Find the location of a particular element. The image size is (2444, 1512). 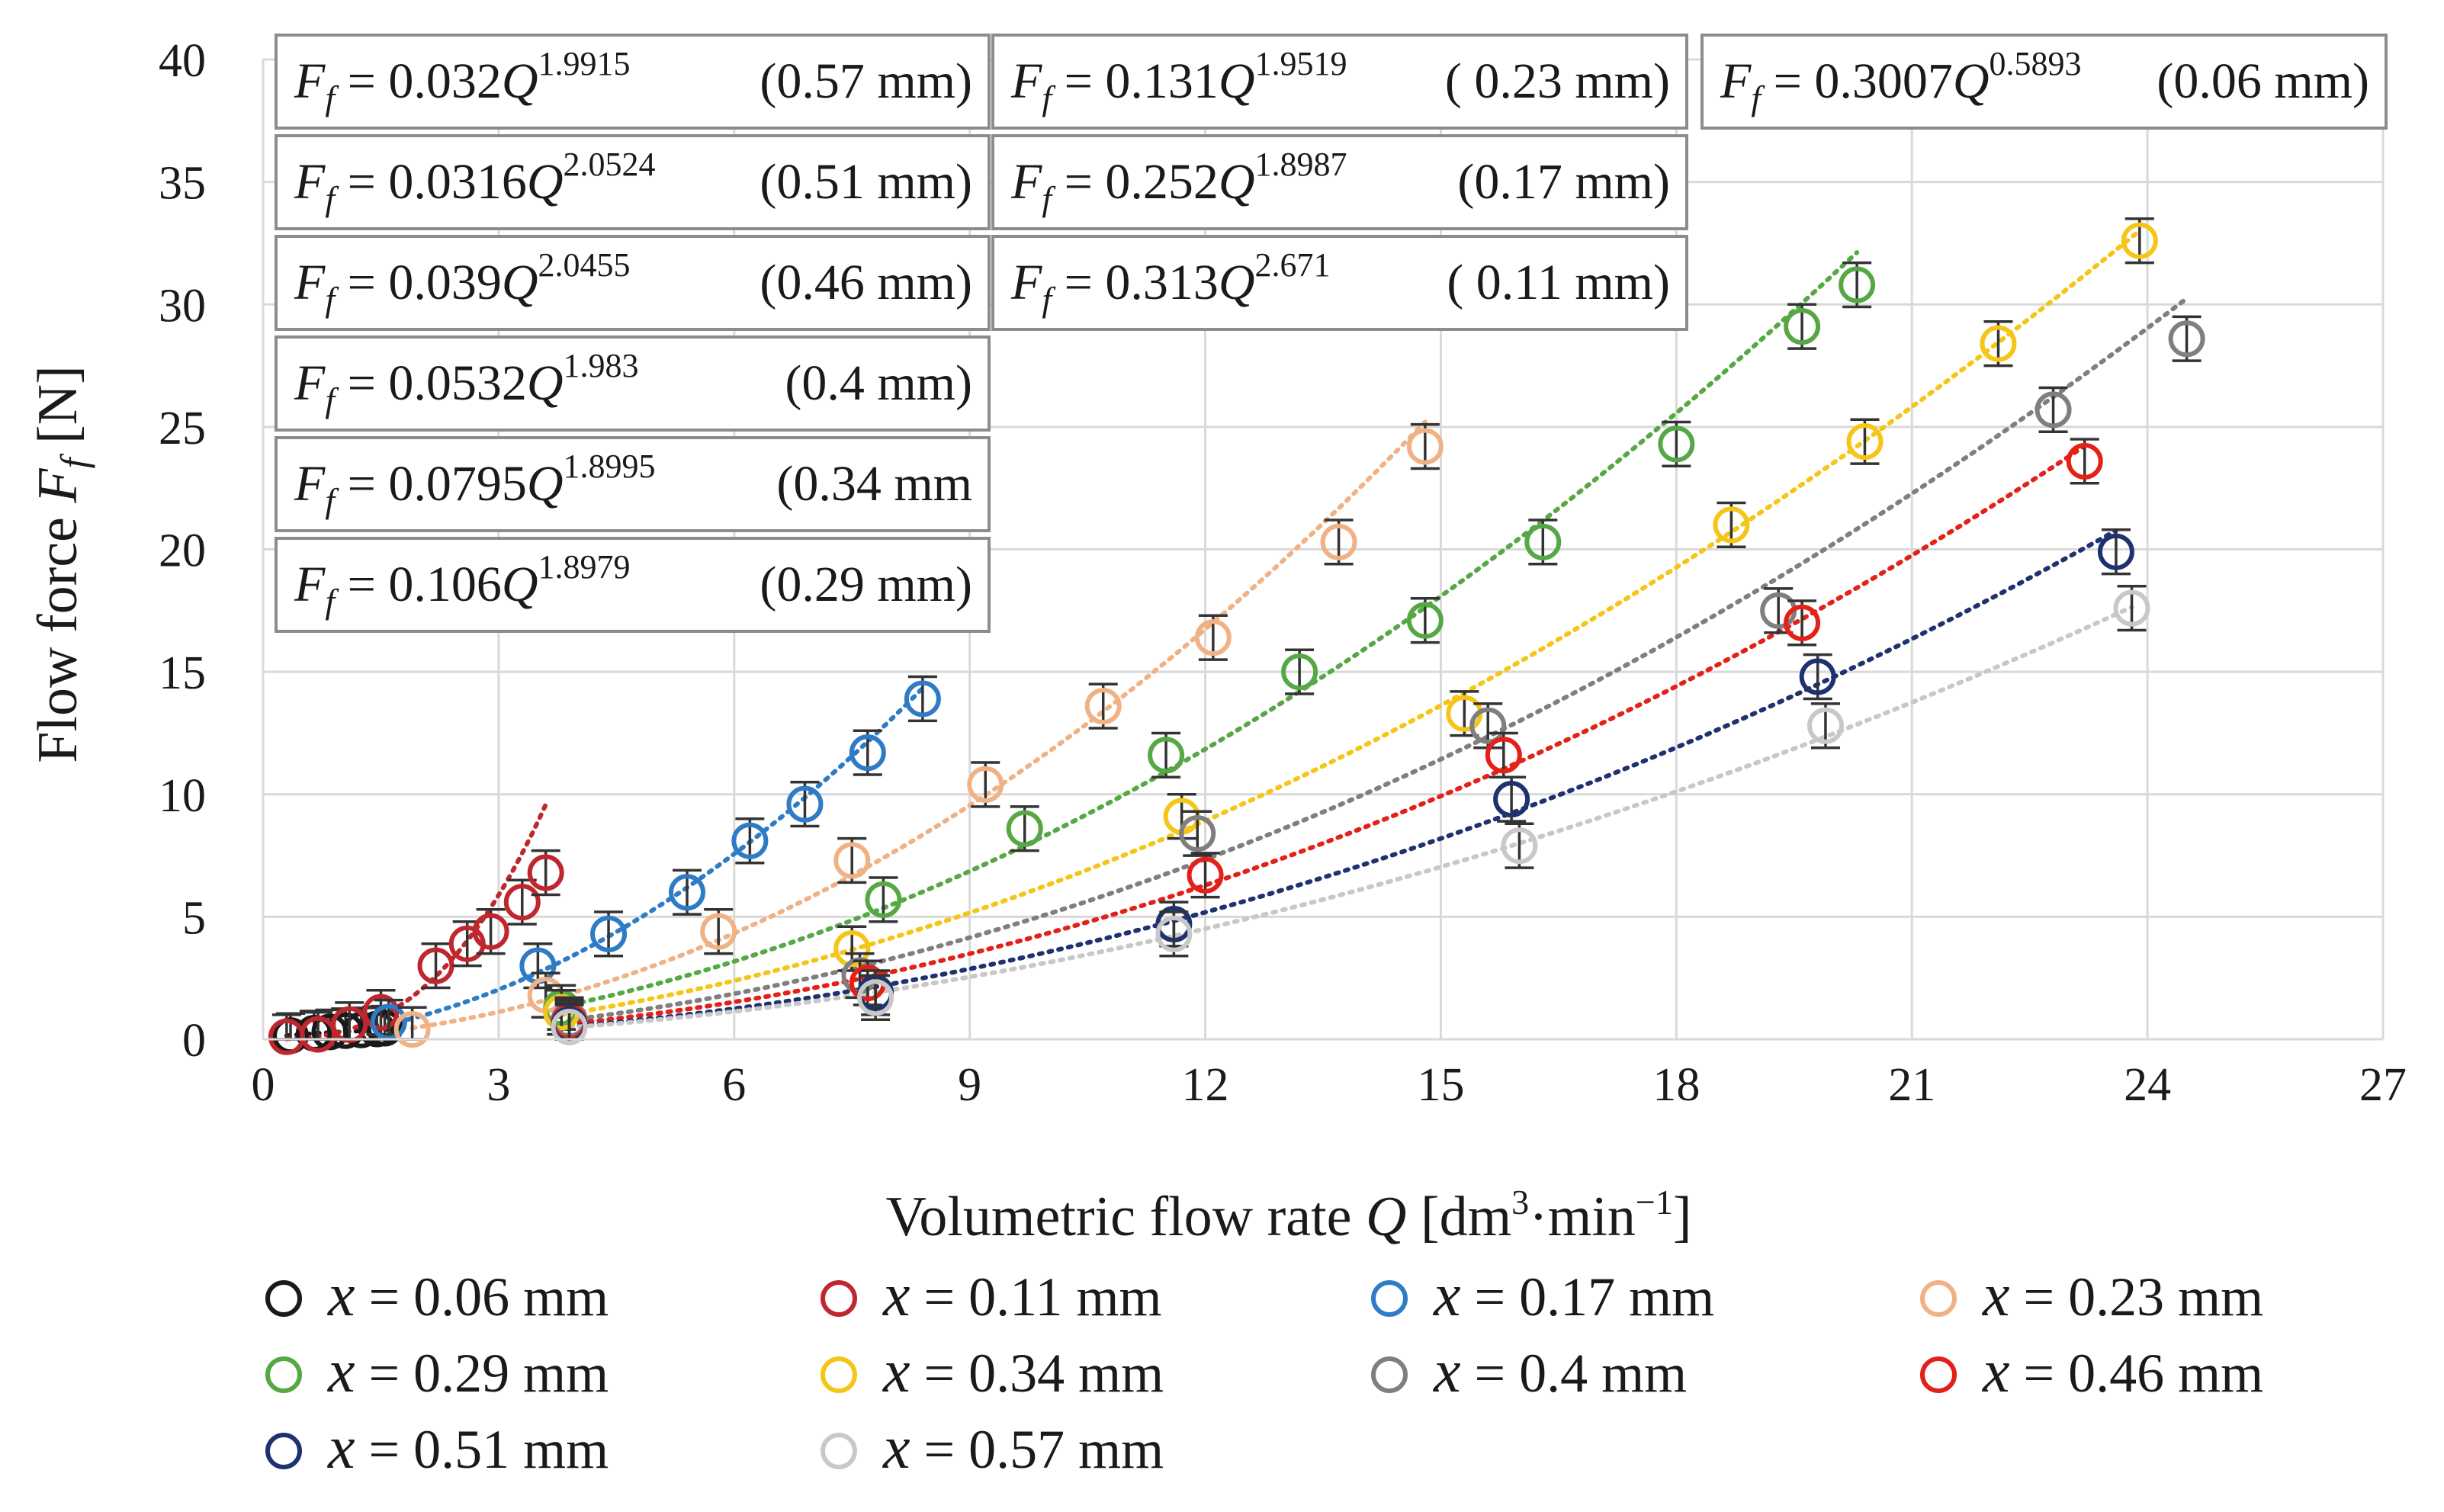

equation-formula: Ff = 0.0316Q2.0524 is located at coordinates (475, 182).